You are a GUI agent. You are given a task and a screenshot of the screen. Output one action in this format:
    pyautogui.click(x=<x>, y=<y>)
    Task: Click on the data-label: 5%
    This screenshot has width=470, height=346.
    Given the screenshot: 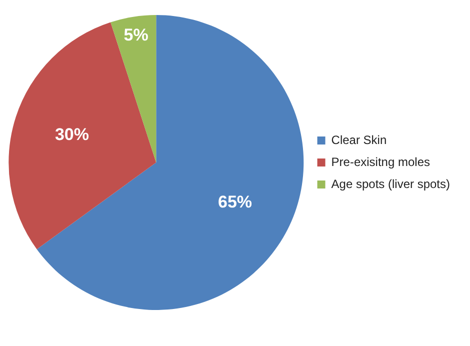 What is the action you would take?
    pyautogui.click(x=136, y=34)
    